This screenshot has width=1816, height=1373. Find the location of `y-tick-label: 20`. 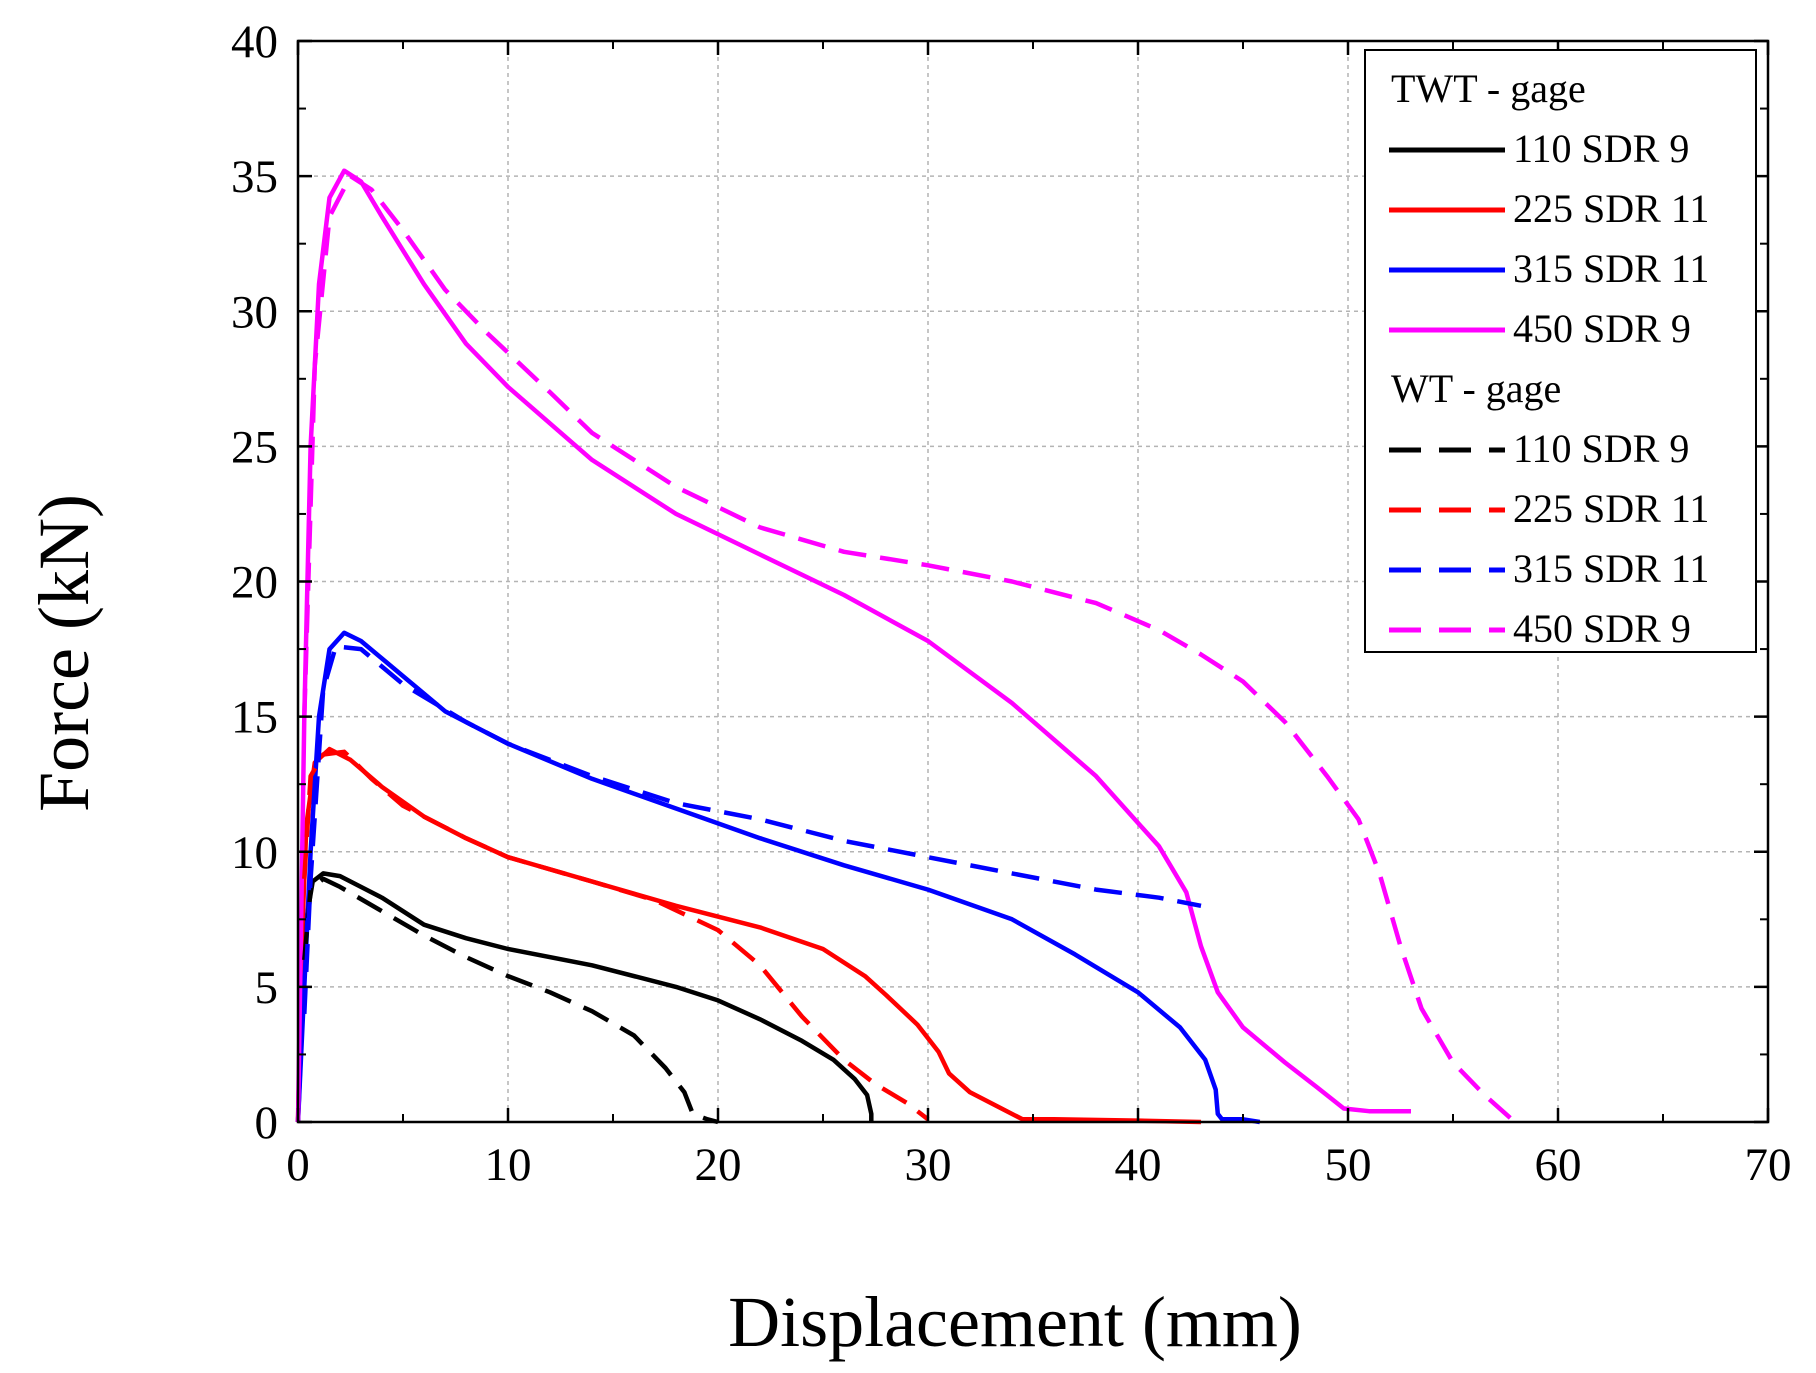

y-tick-label: 20 is located at coordinates (254, 583).